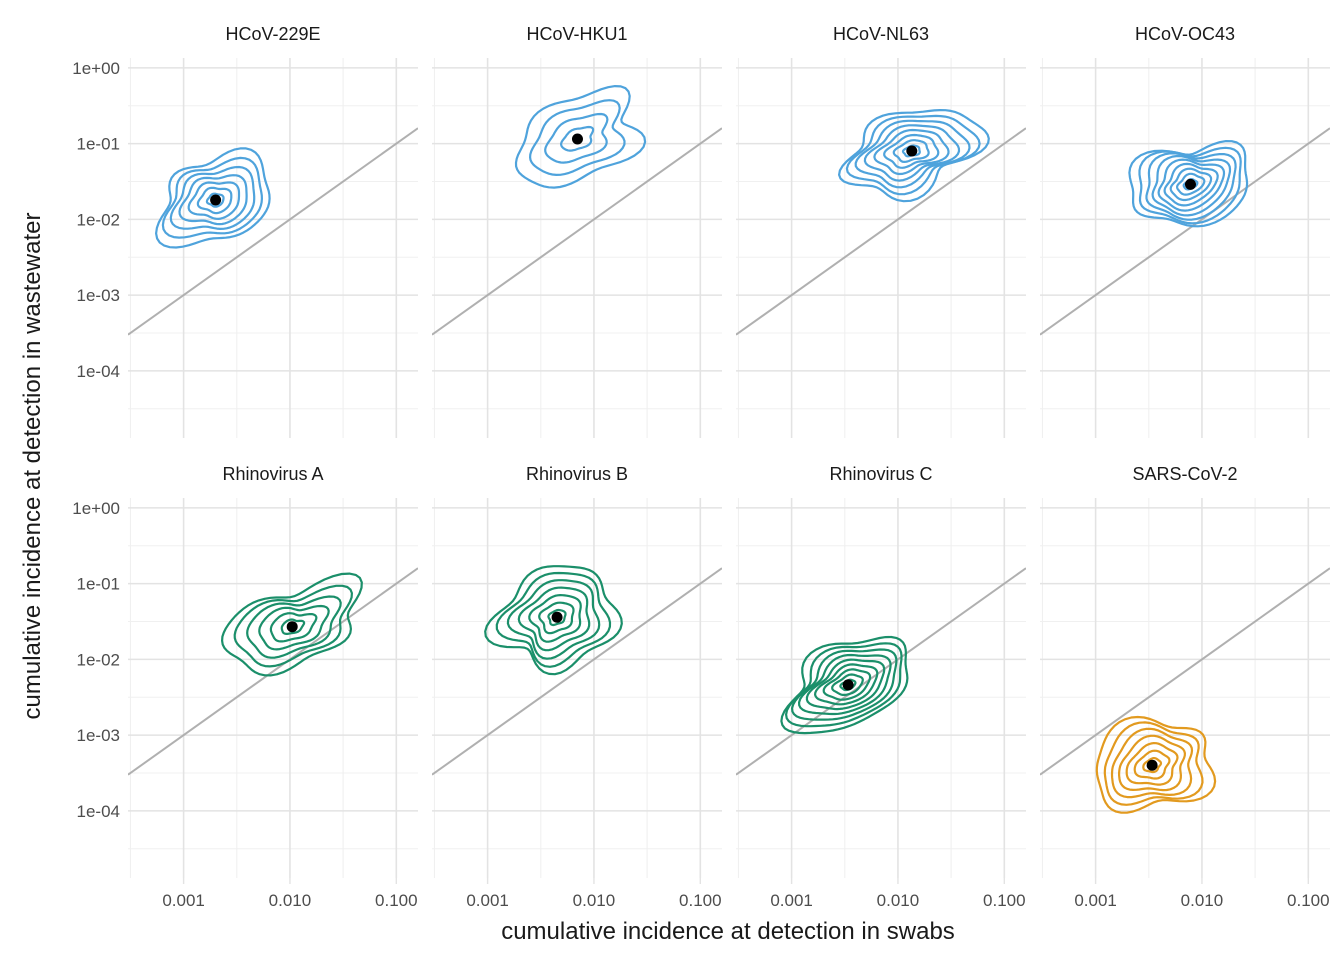  Describe the element at coordinates (1185, 34) in the screenshot. I see `panel-title: HCoV-OC43` at that location.